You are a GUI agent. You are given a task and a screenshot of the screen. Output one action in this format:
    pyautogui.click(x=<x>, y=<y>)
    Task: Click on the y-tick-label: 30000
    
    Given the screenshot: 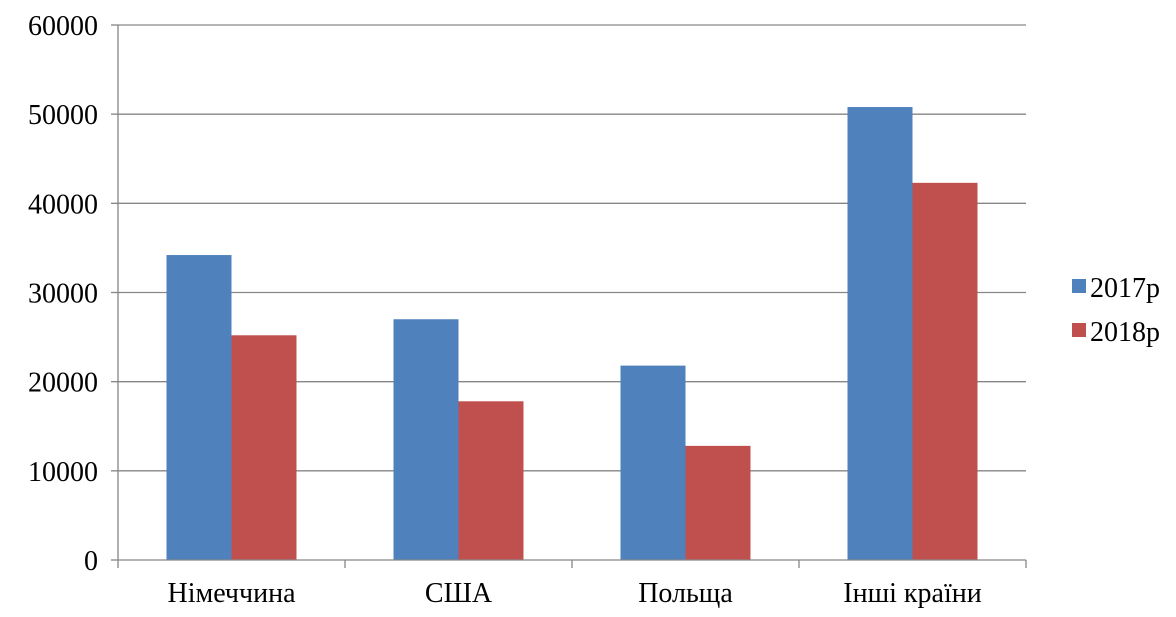 What is the action you would take?
    pyautogui.click(x=63, y=294)
    